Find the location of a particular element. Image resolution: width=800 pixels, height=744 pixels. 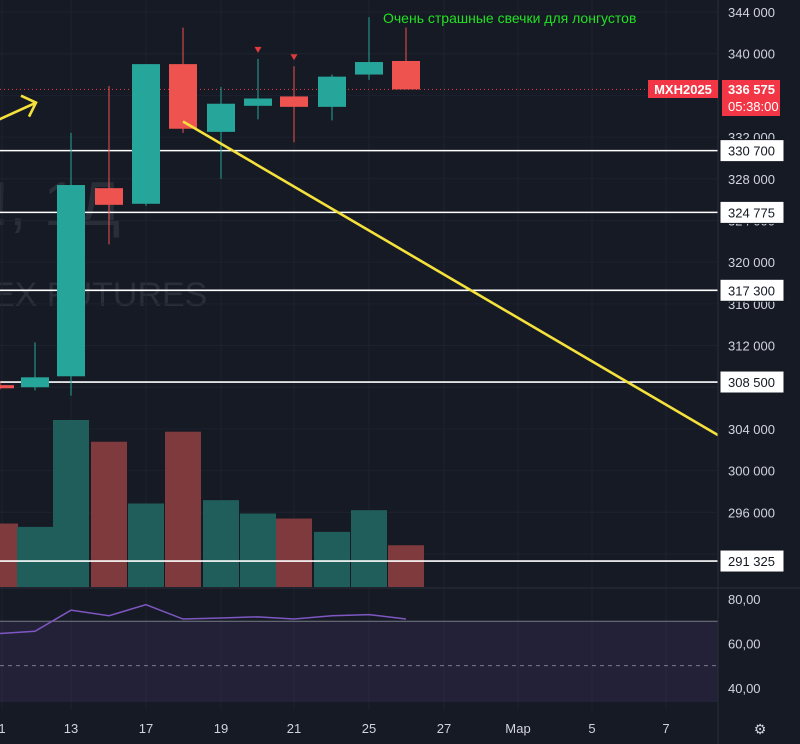

price-tick-label: 320 000 is located at coordinates (751, 262).